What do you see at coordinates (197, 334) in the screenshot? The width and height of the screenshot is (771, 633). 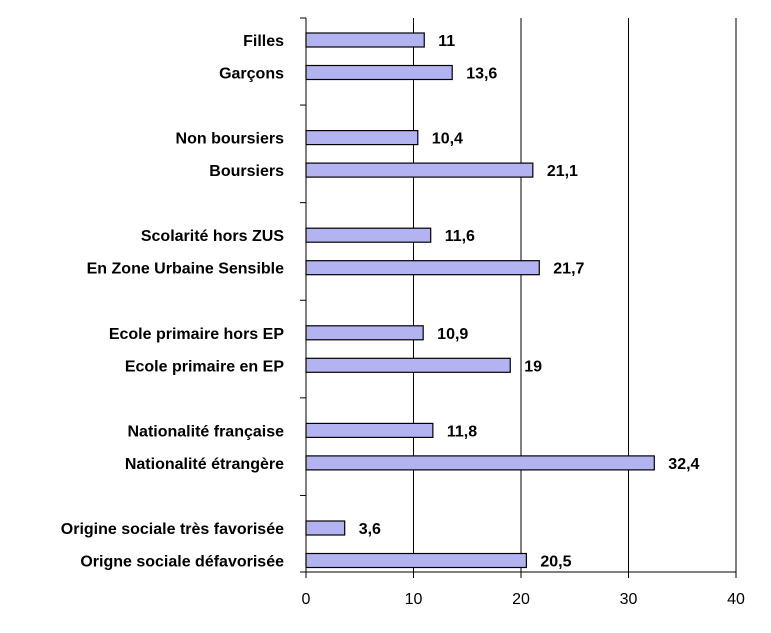 I see `category-label-6: Ecole primaire hors EP` at bounding box center [197, 334].